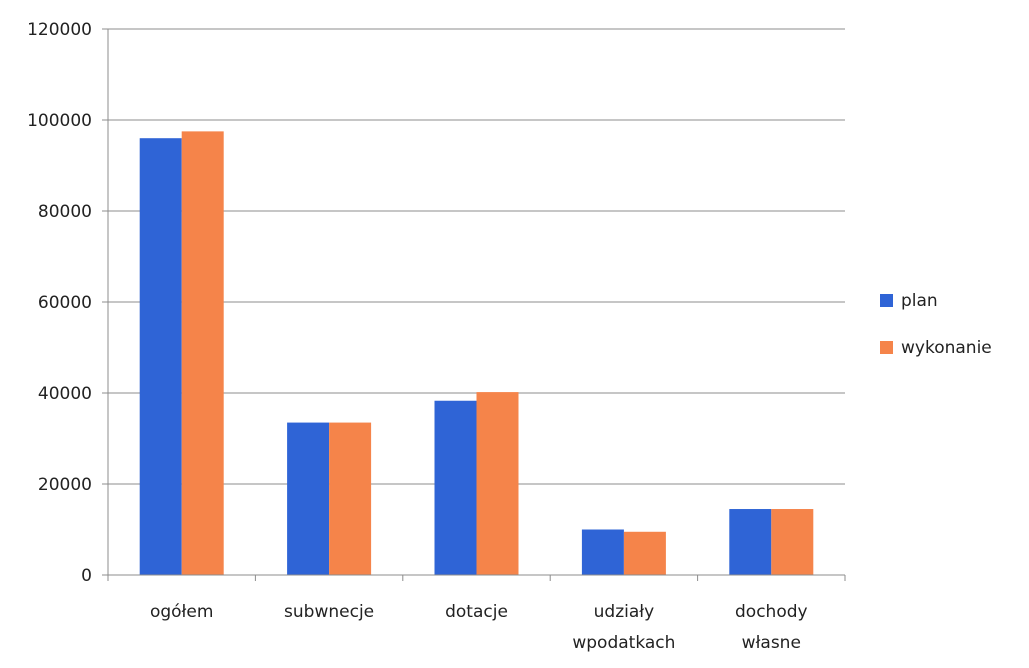 This screenshot has width=1029, height=668. Describe the element at coordinates (946, 348) in the screenshot. I see `legend-label-wykonanie: wykonanie` at that location.